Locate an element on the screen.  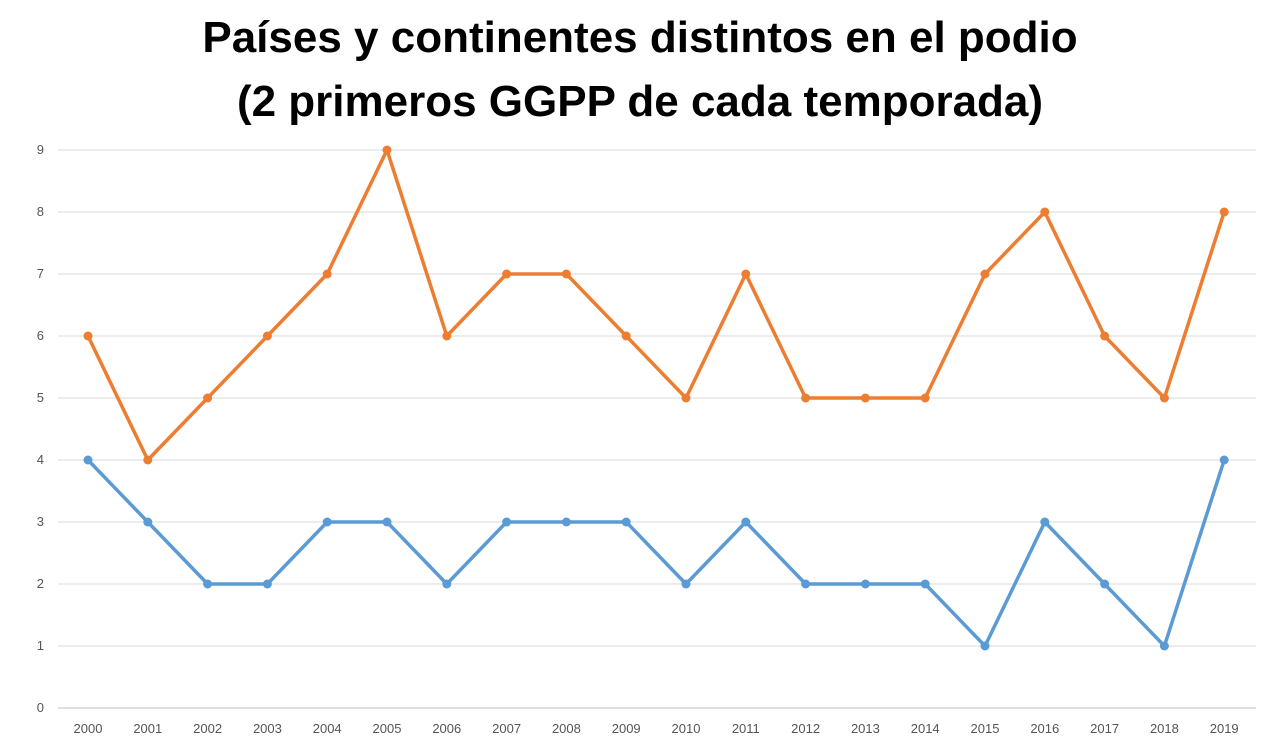
x-tick-label: 2004 is located at coordinates (327, 728).